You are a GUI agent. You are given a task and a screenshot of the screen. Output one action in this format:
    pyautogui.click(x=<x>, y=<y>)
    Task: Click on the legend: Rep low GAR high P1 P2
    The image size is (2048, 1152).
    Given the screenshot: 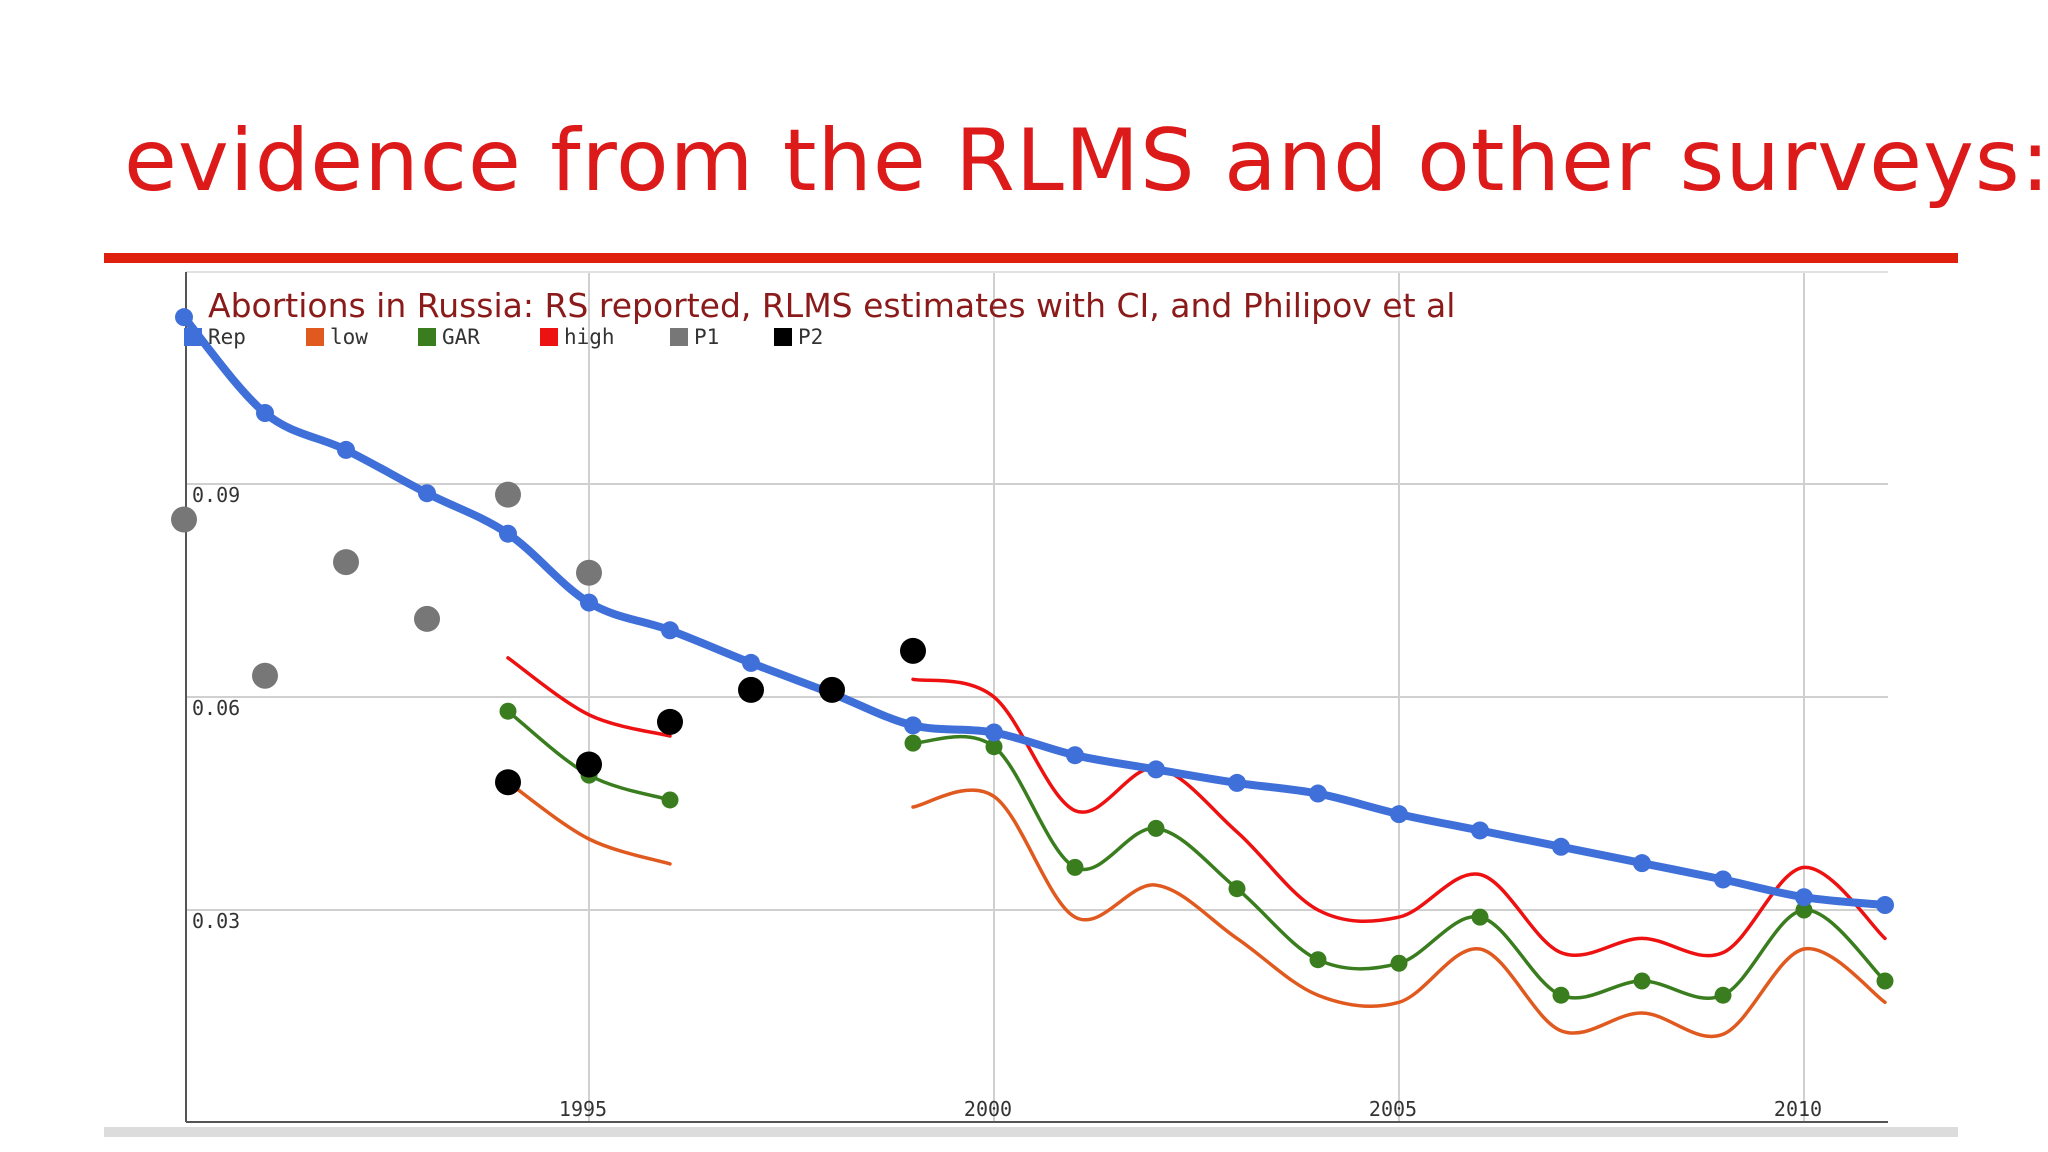 What is the action you would take?
    pyautogui.click(x=503, y=337)
    